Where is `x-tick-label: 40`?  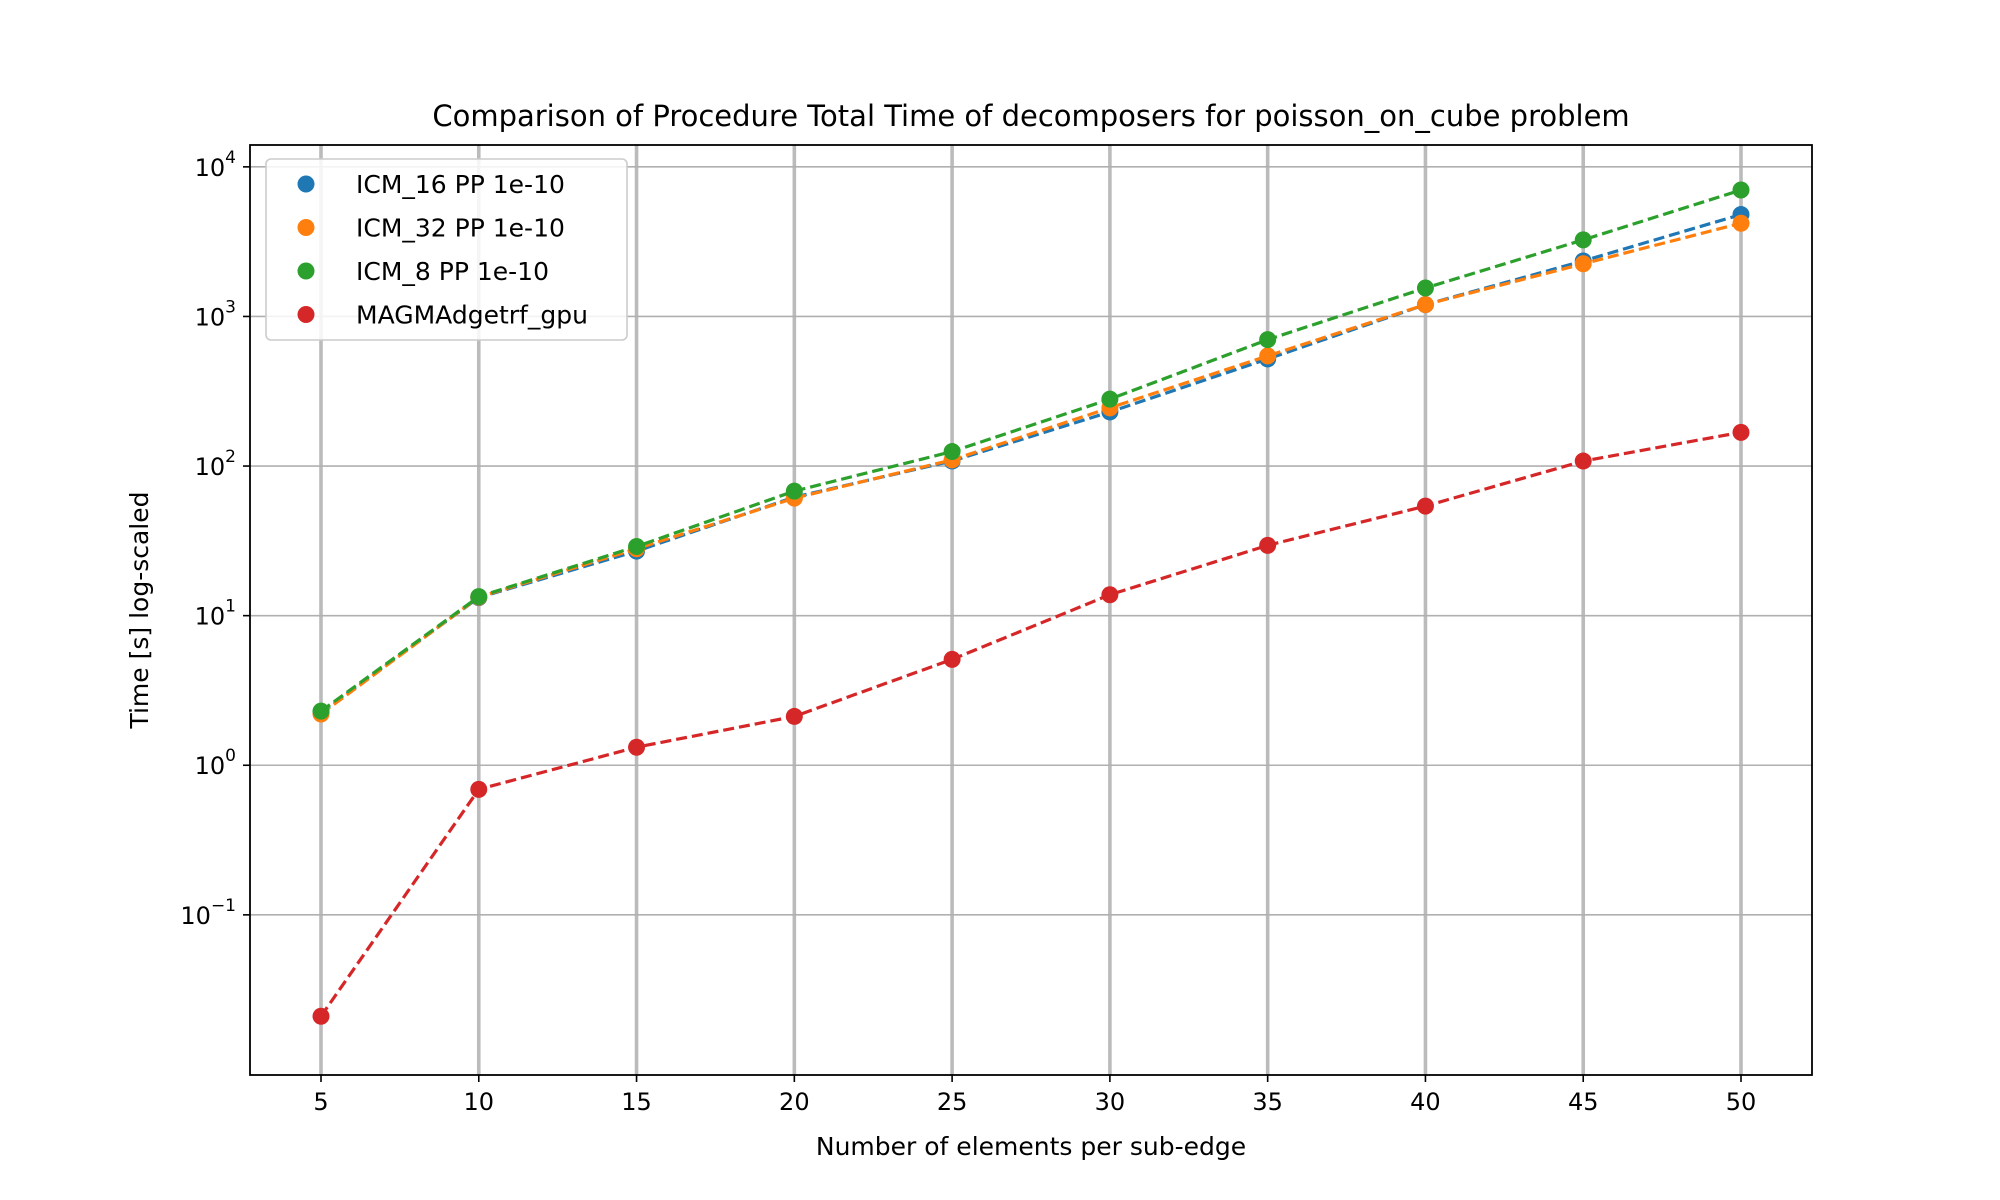 x-tick-label: 40 is located at coordinates (1425, 1102).